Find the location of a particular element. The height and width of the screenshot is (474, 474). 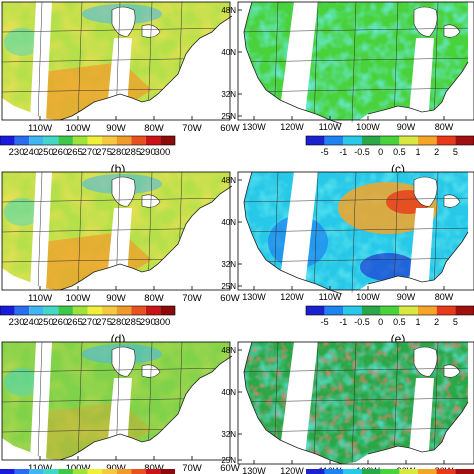

right-colorbar-tick: 2 is located at coordinates (436, 152).